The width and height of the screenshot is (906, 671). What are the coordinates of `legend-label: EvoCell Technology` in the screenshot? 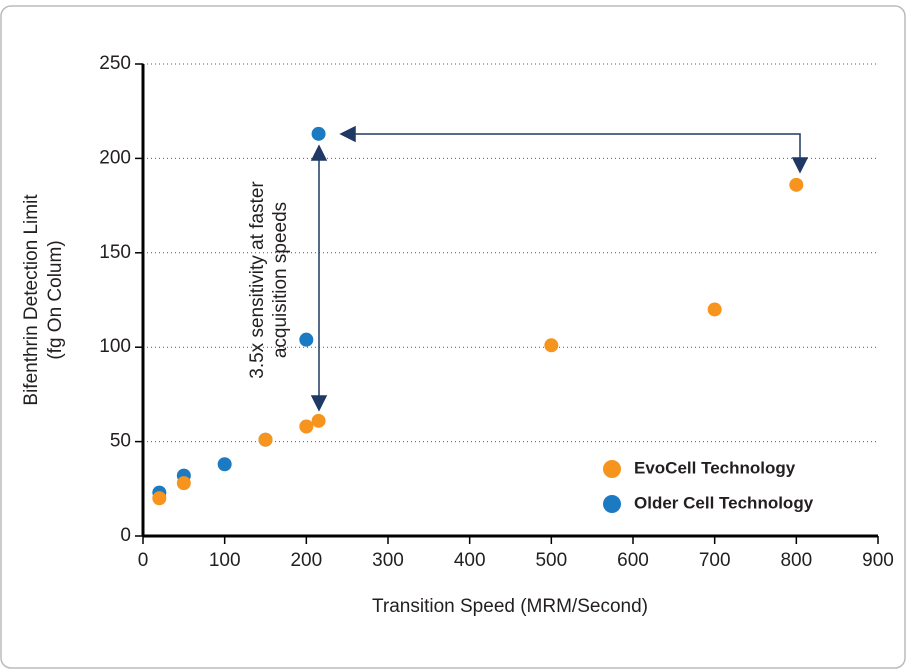 It's located at (715, 467).